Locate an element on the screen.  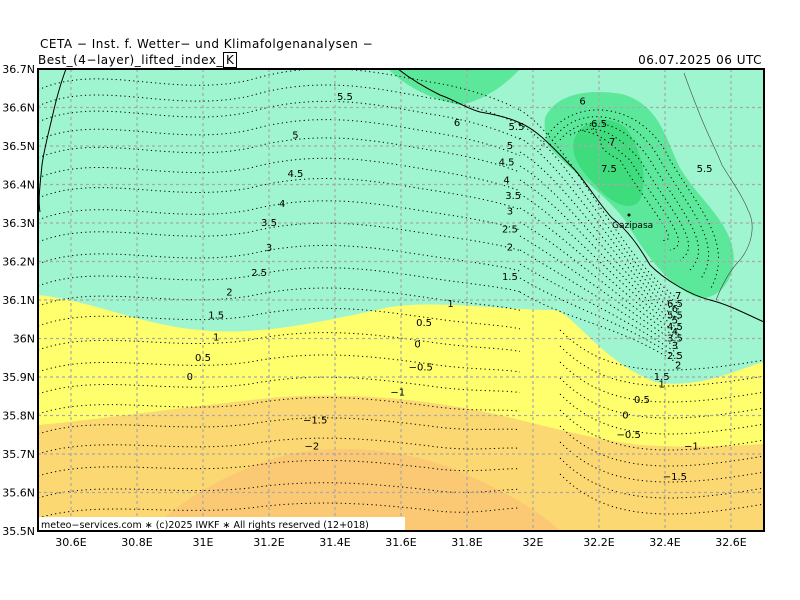
lon-tick-label: 31E is located at coordinates (203, 542).